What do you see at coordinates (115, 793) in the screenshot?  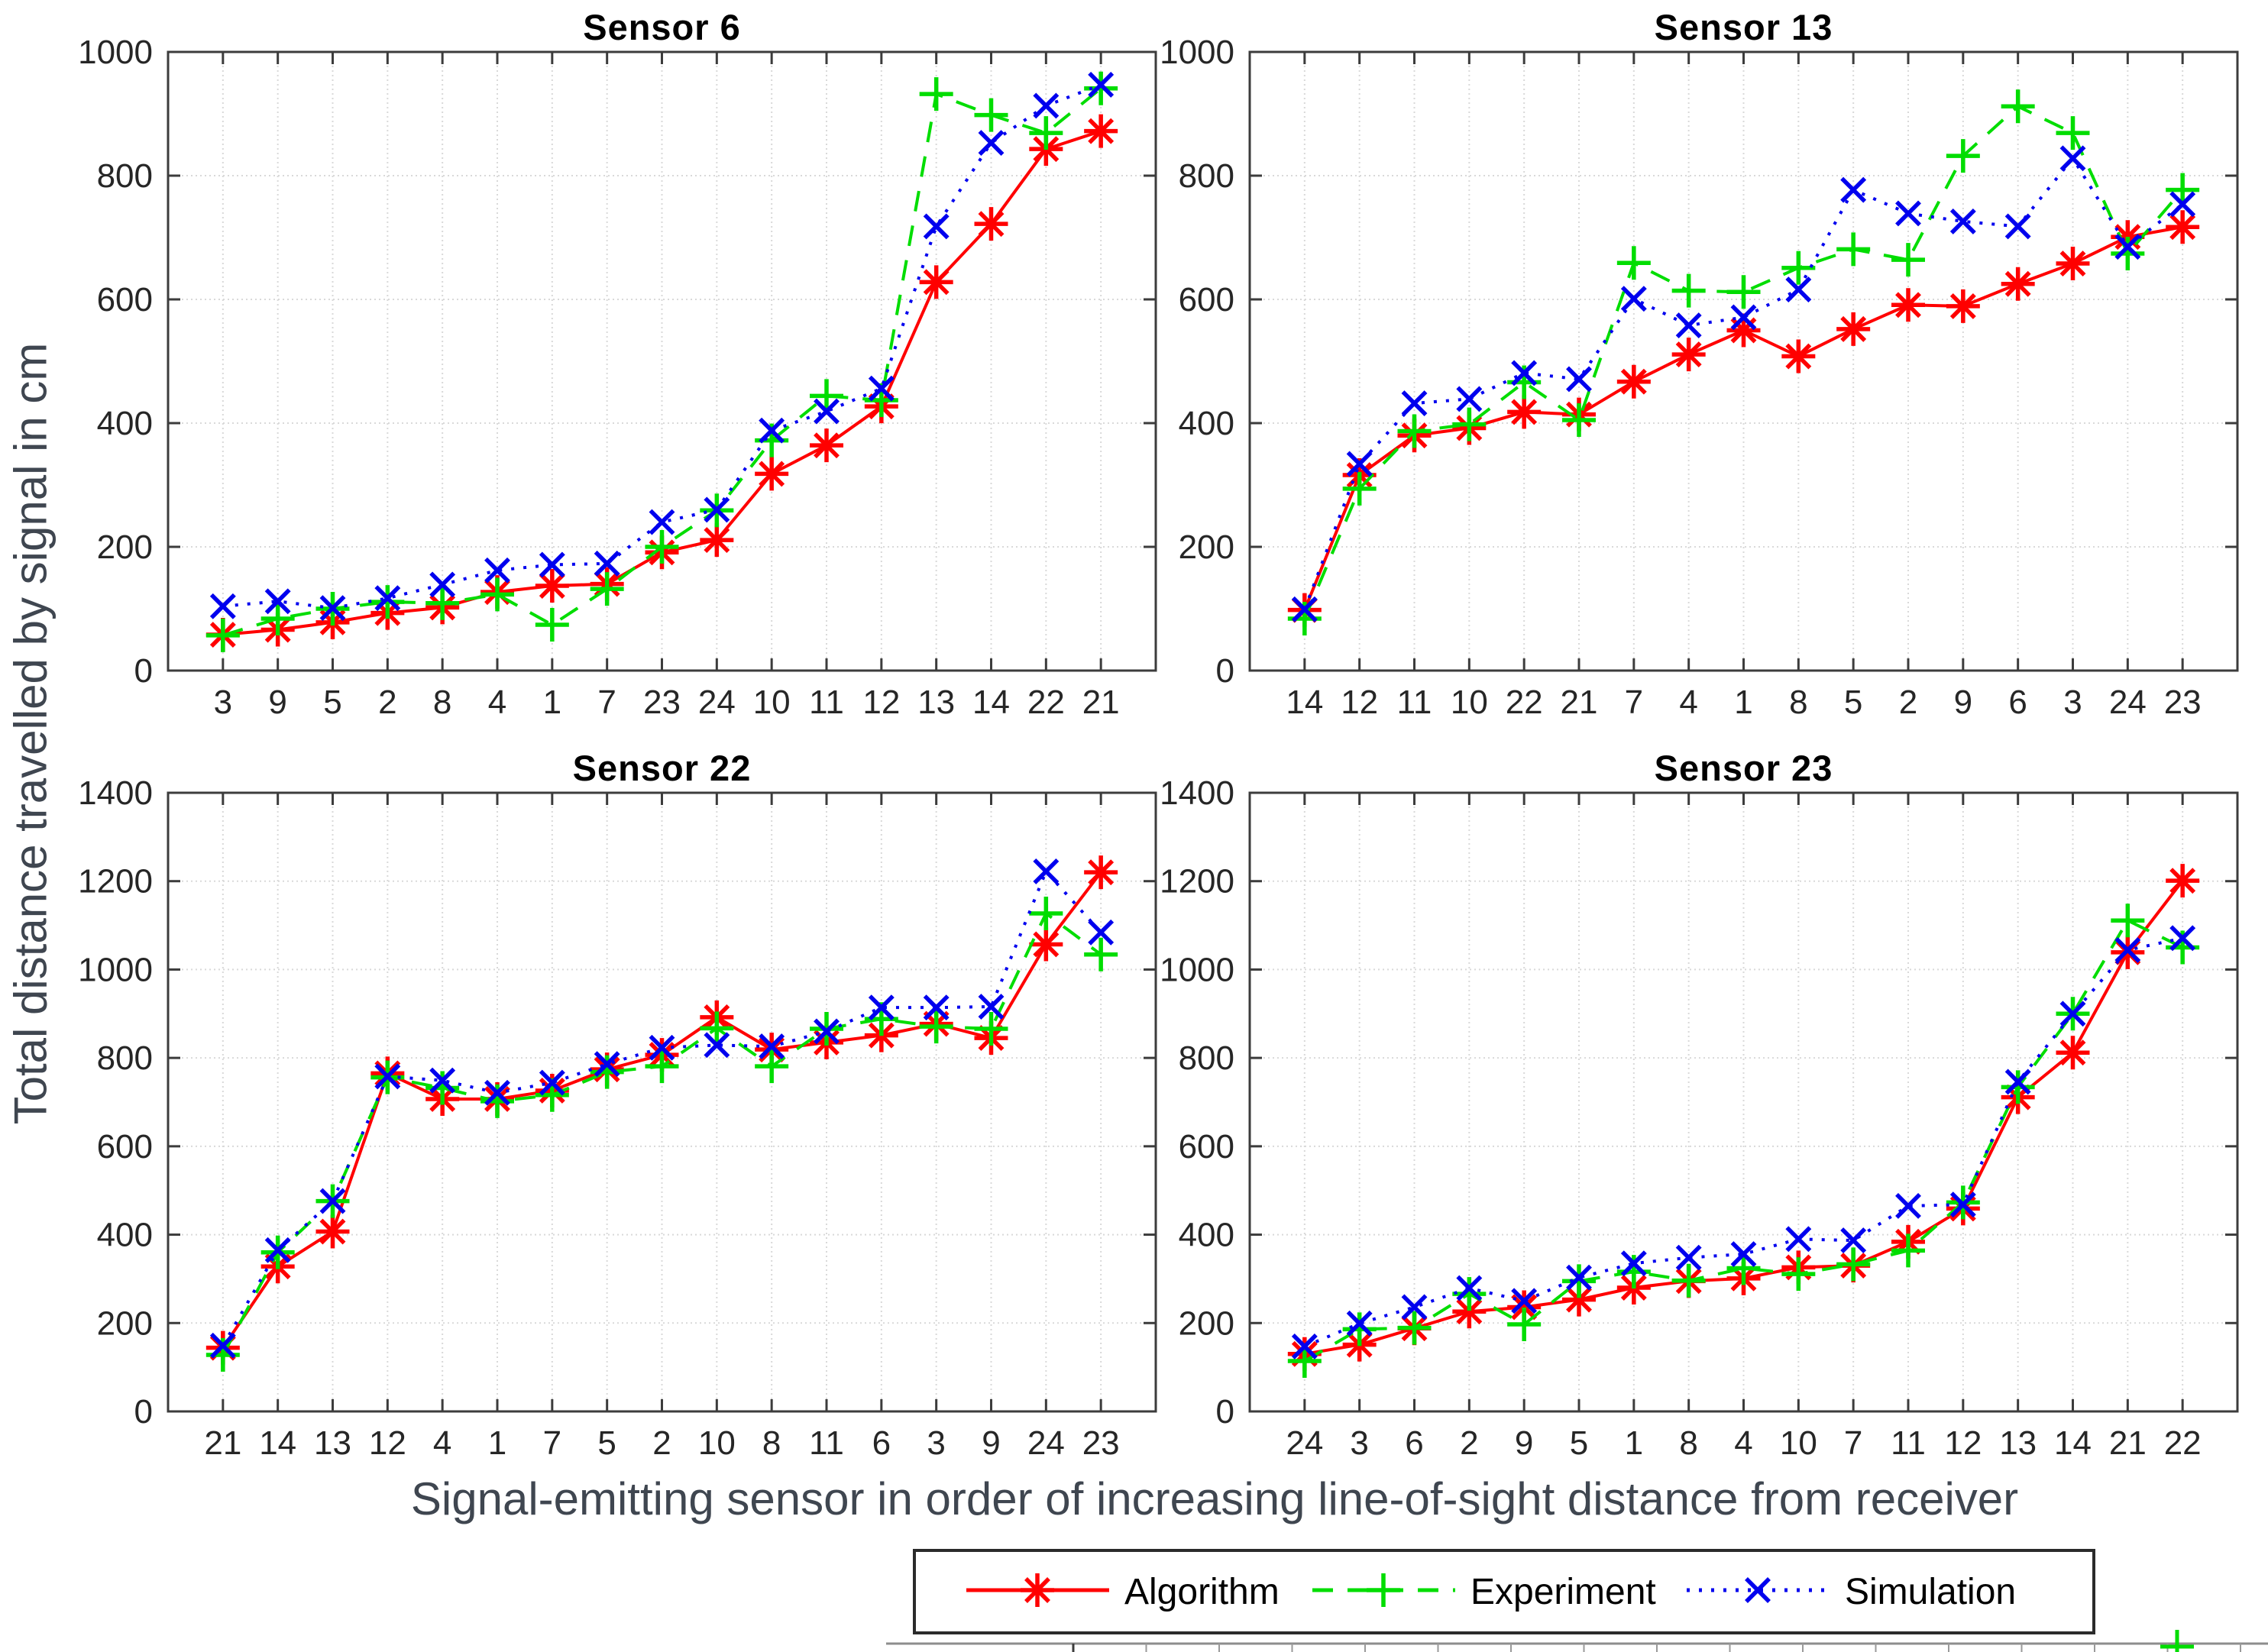 I see `svg-text: 1400` at bounding box center [115, 793].